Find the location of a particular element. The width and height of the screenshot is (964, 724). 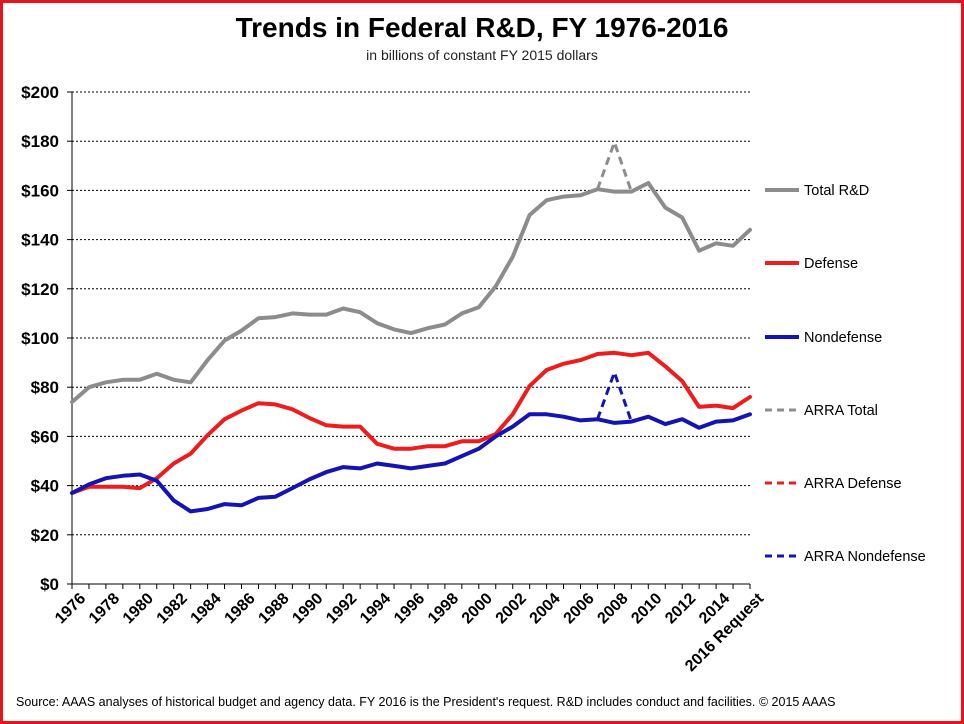

y-tick-label: $120 is located at coordinates (40, 289).